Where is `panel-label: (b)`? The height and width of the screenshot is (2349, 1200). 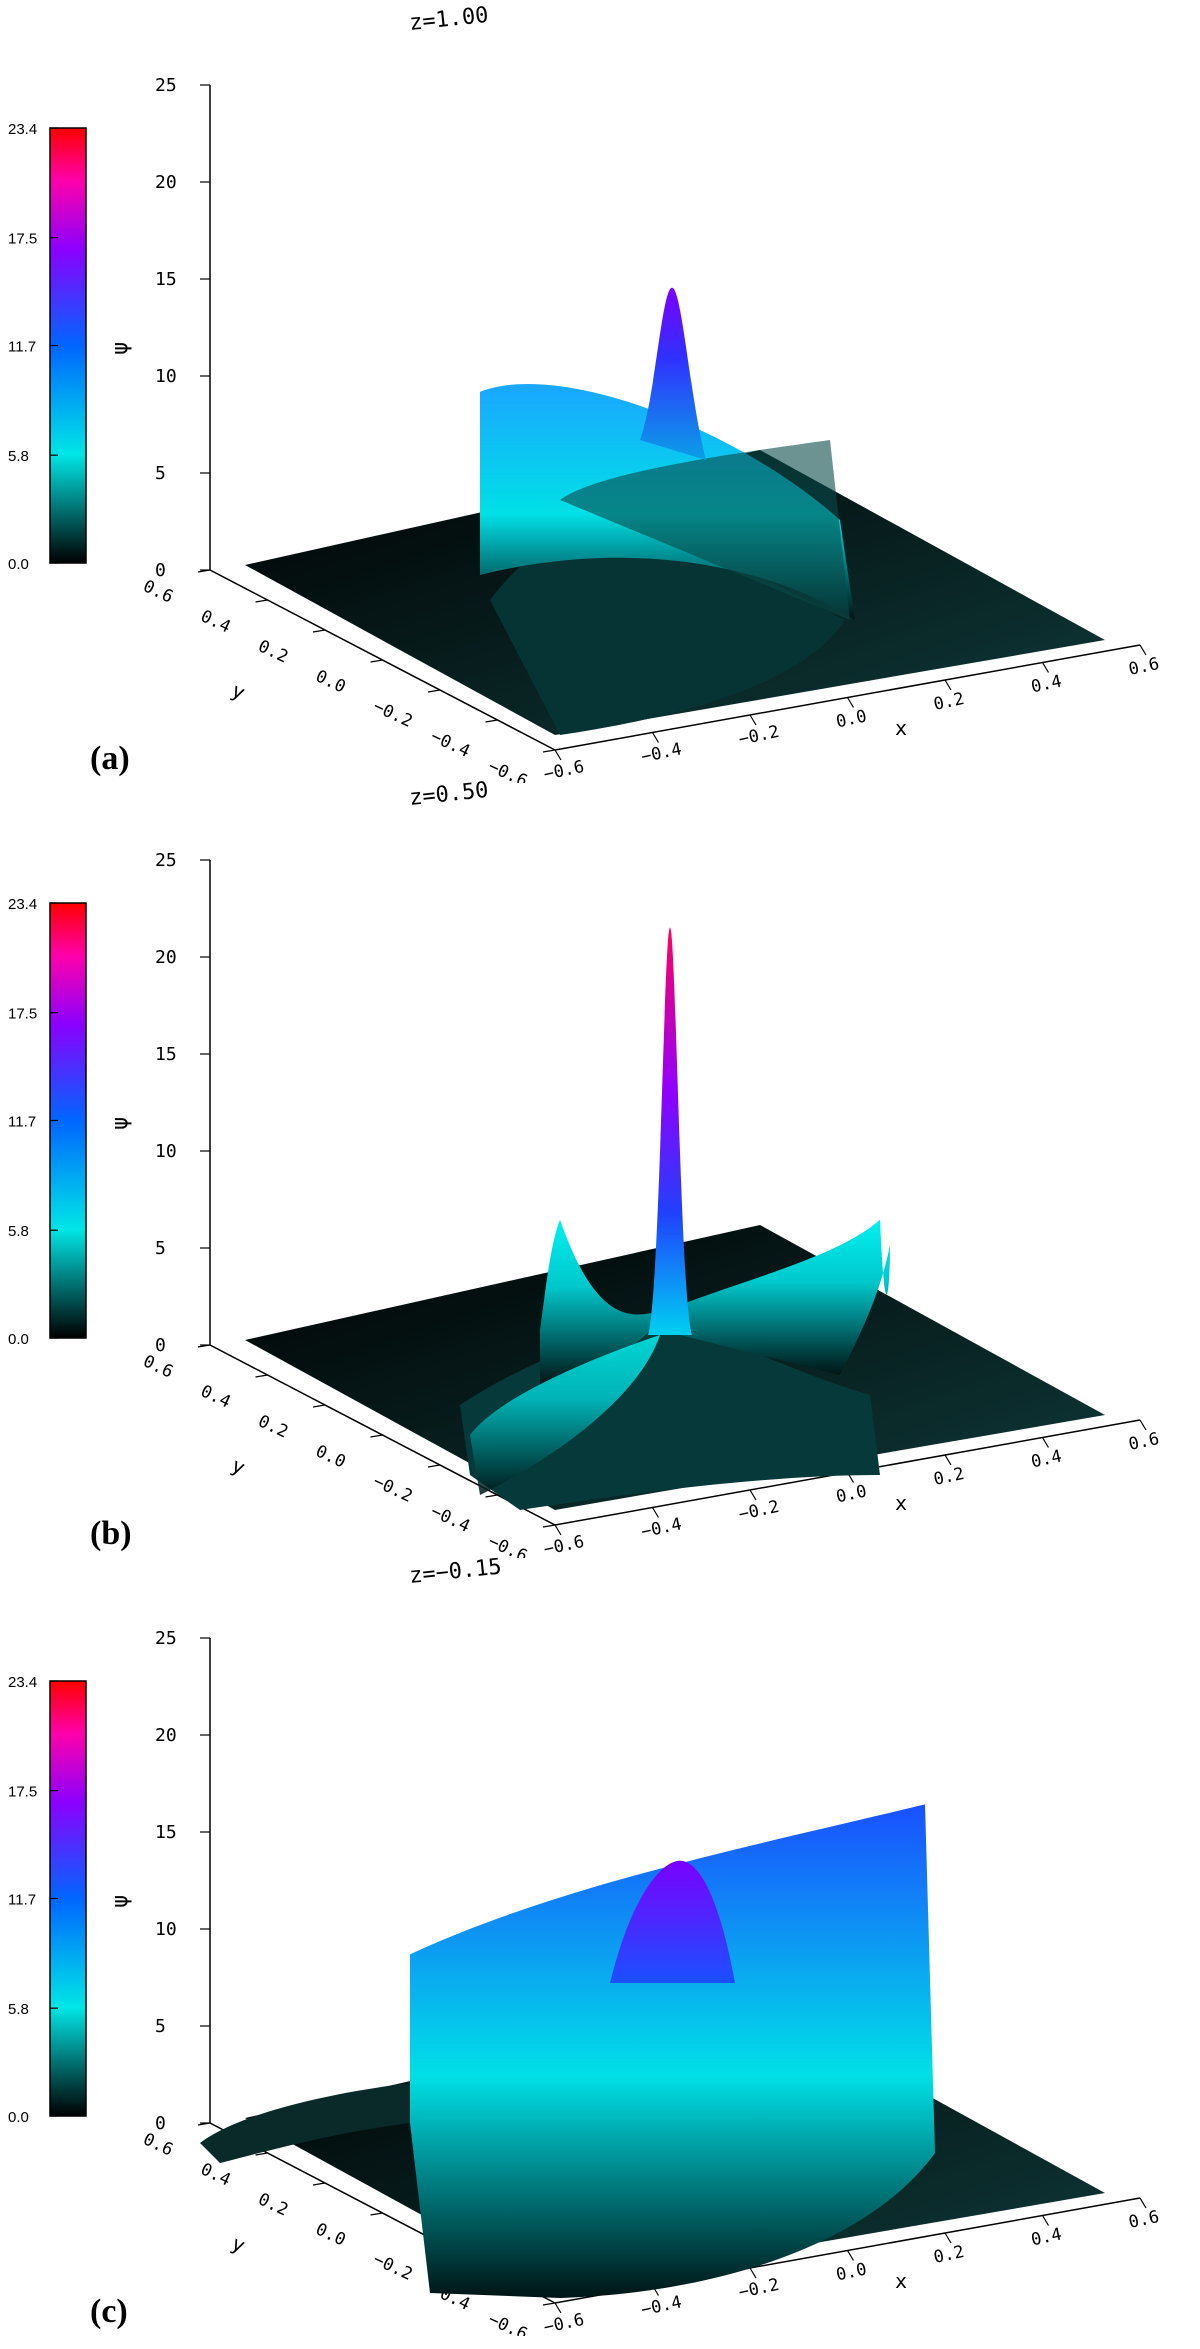 panel-label: (b) is located at coordinates (111, 1533).